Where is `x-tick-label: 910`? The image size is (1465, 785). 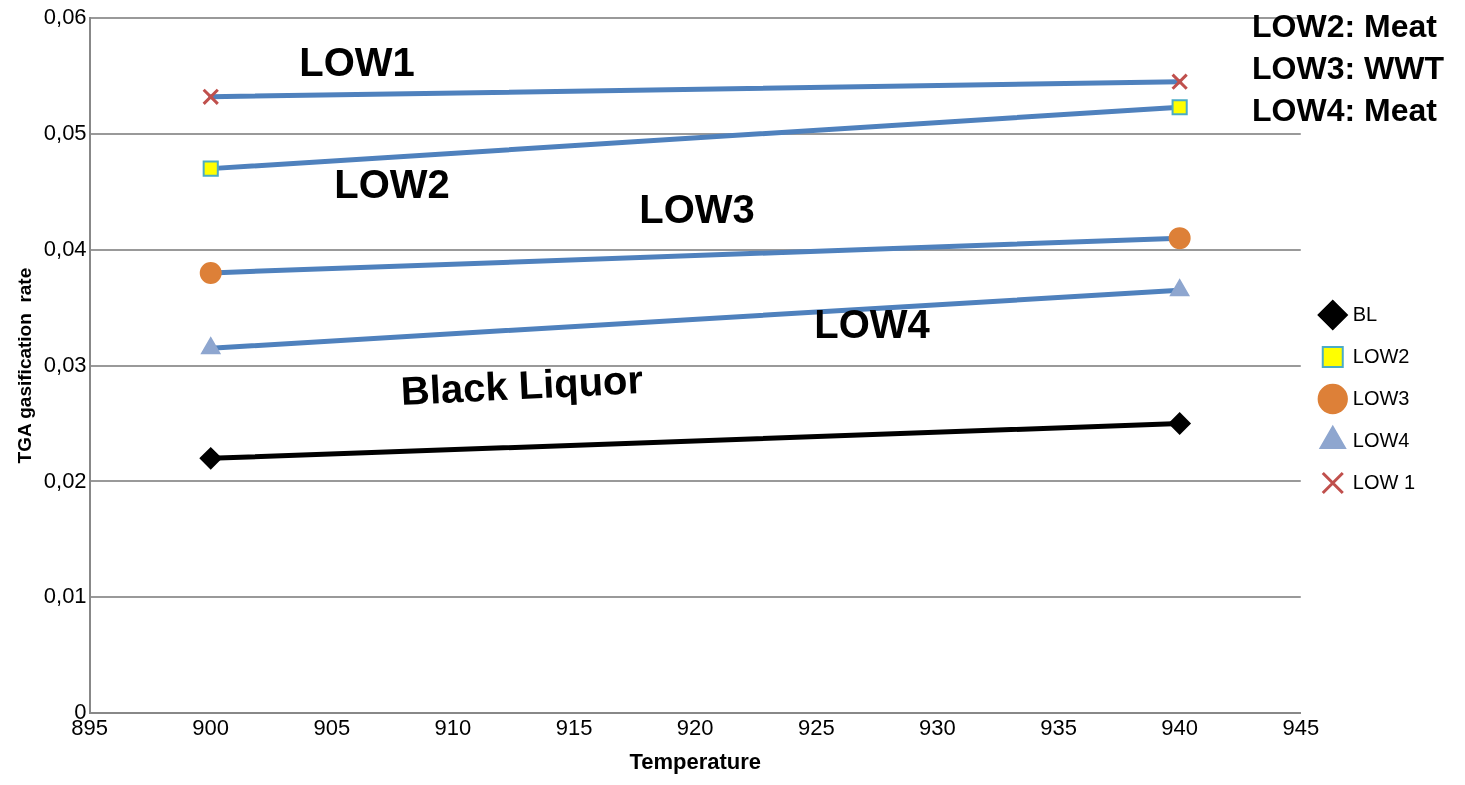
x-tick-label: 910 is located at coordinates (453, 728).